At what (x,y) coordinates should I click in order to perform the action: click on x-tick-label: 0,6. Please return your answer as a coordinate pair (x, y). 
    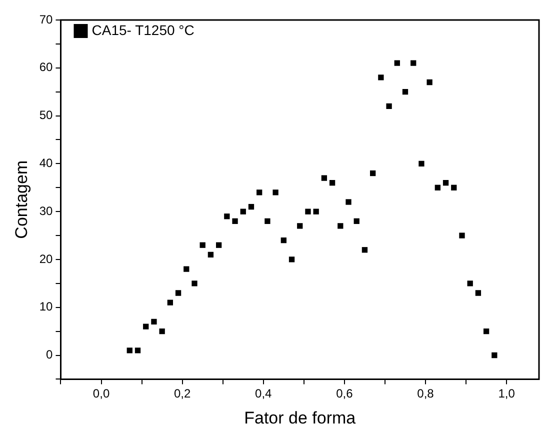
    Looking at the image, I should click on (345, 393).